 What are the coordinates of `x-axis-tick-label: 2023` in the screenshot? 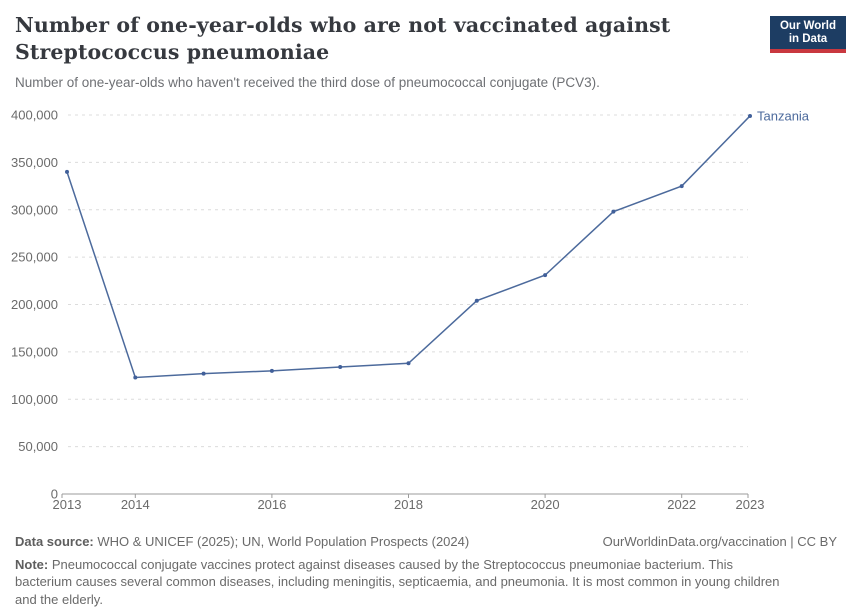 It's located at (750, 504).